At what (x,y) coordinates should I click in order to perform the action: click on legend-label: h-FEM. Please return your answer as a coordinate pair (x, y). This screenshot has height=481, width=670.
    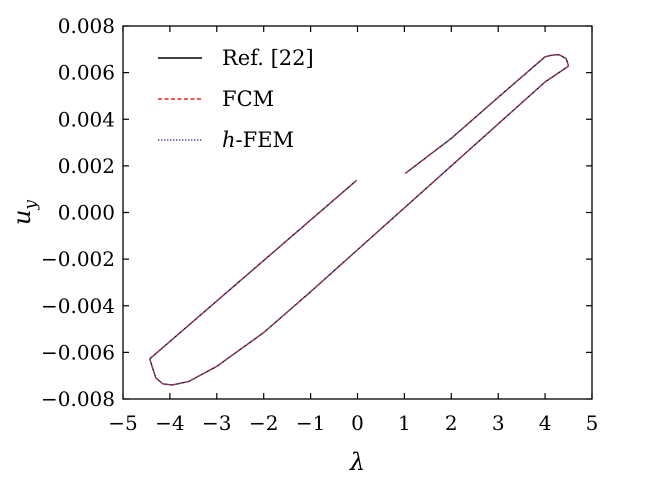
    Looking at the image, I should click on (258, 140).